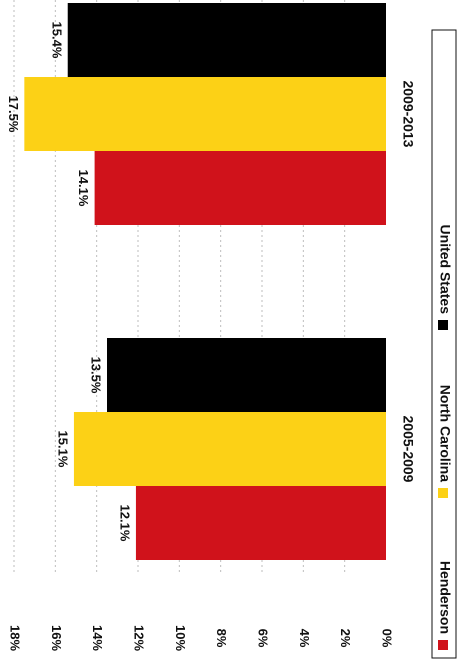 Image resolution: width=459 pixels, height=665 pixels. I want to click on tick-label: 2%, so click(345, 638).